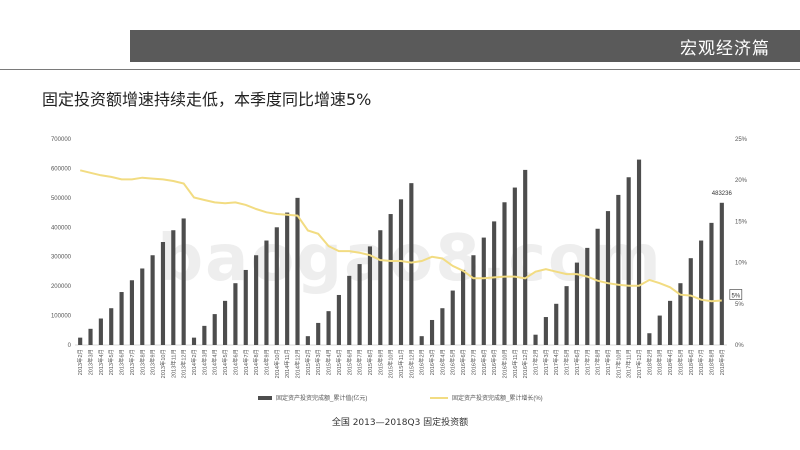 Image resolution: width=800 pixels, height=450 pixels. I want to click on section-title: 宏观经济篇, so click(725, 49).